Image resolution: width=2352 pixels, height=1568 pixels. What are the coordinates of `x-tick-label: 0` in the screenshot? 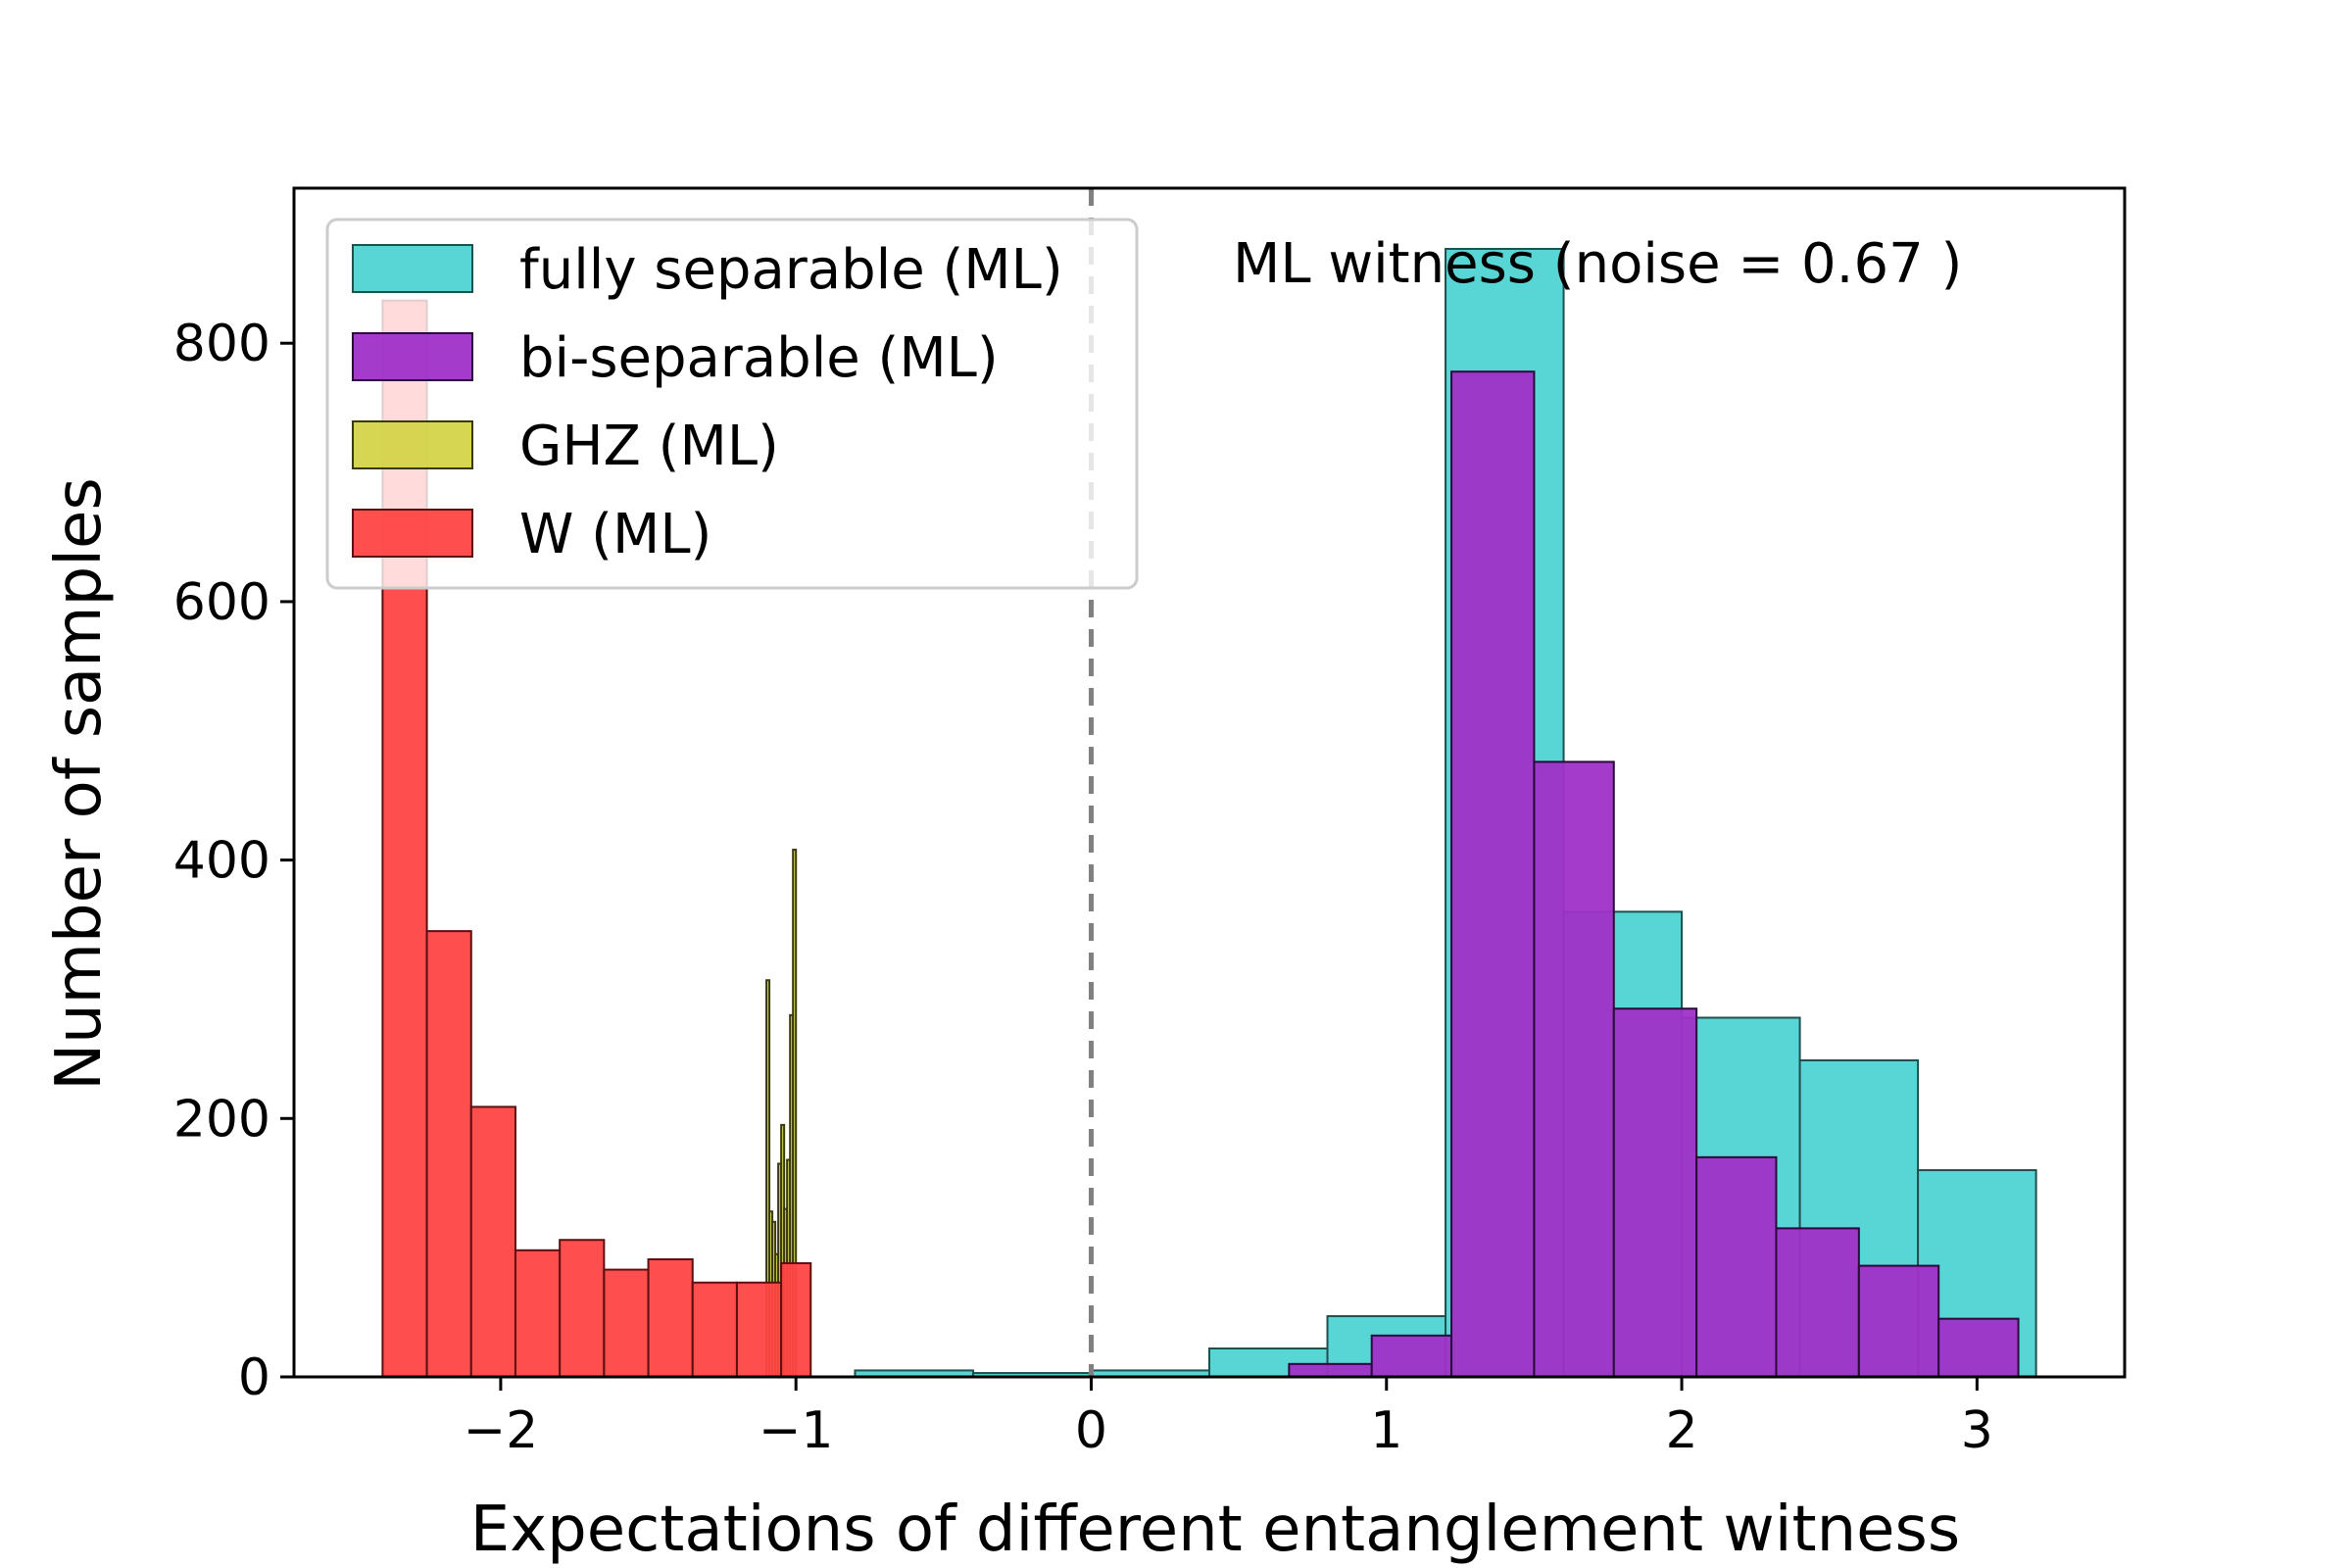 It's located at (1091, 1430).